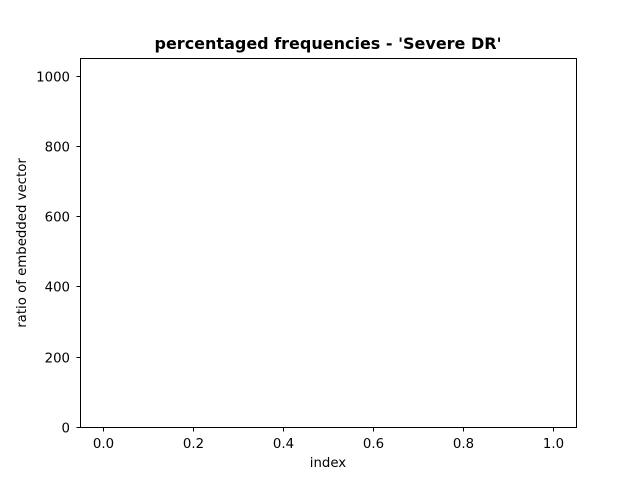 Image resolution: width=640 pixels, height=480 pixels. What do you see at coordinates (57, 218) in the screenshot?
I see `y-tick-label: 600` at bounding box center [57, 218].